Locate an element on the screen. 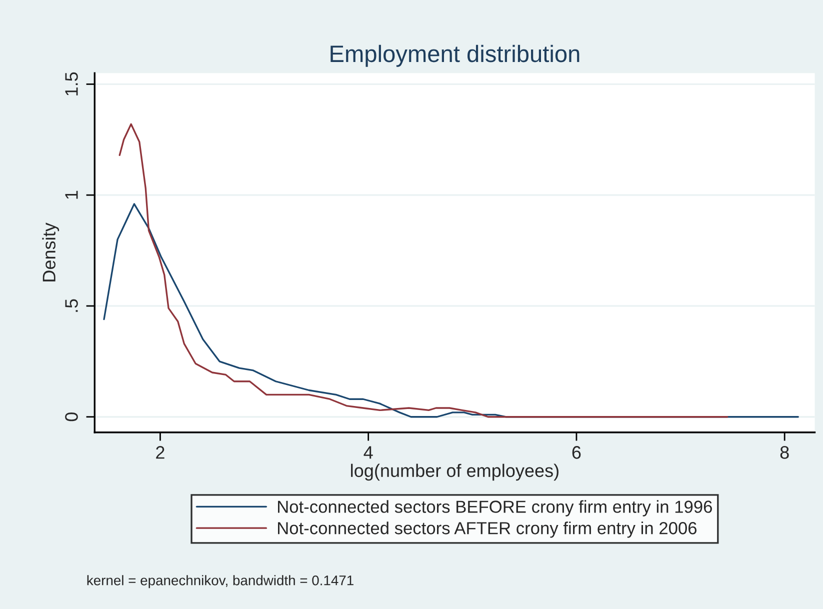 This screenshot has height=609, width=823. y-tick-label: 1 is located at coordinates (71, 194).